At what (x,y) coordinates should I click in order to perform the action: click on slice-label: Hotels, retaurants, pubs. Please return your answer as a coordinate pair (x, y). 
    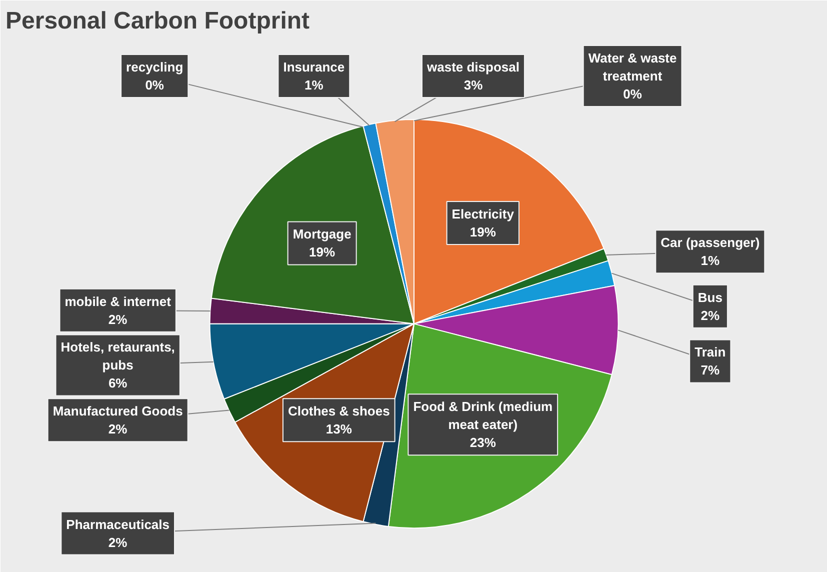
    Looking at the image, I should click on (117, 356).